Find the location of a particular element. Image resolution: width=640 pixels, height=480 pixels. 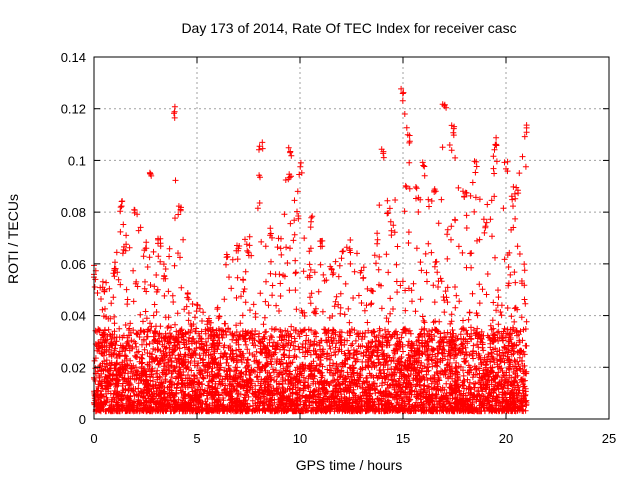

y-tick-label: 0.02 is located at coordinates (73, 367).